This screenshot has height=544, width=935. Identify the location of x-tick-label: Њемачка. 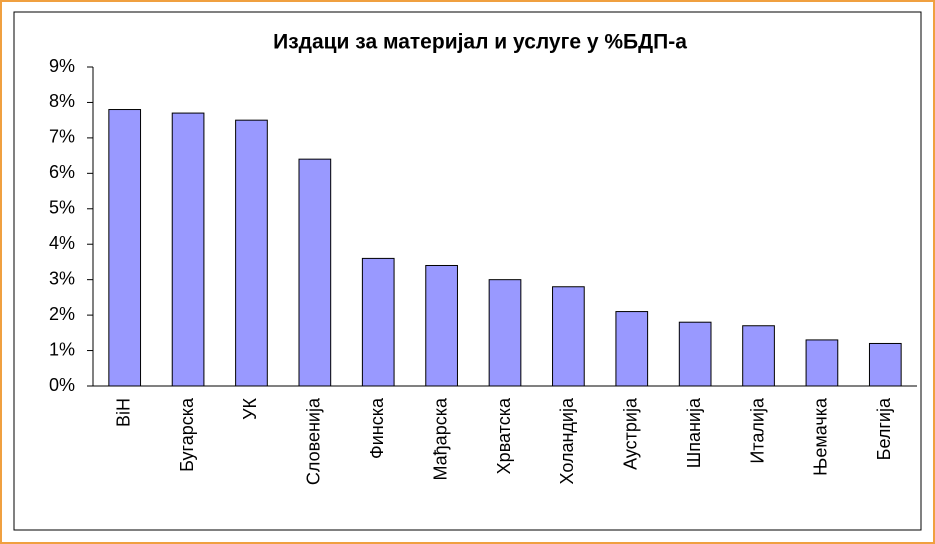
(821, 436).